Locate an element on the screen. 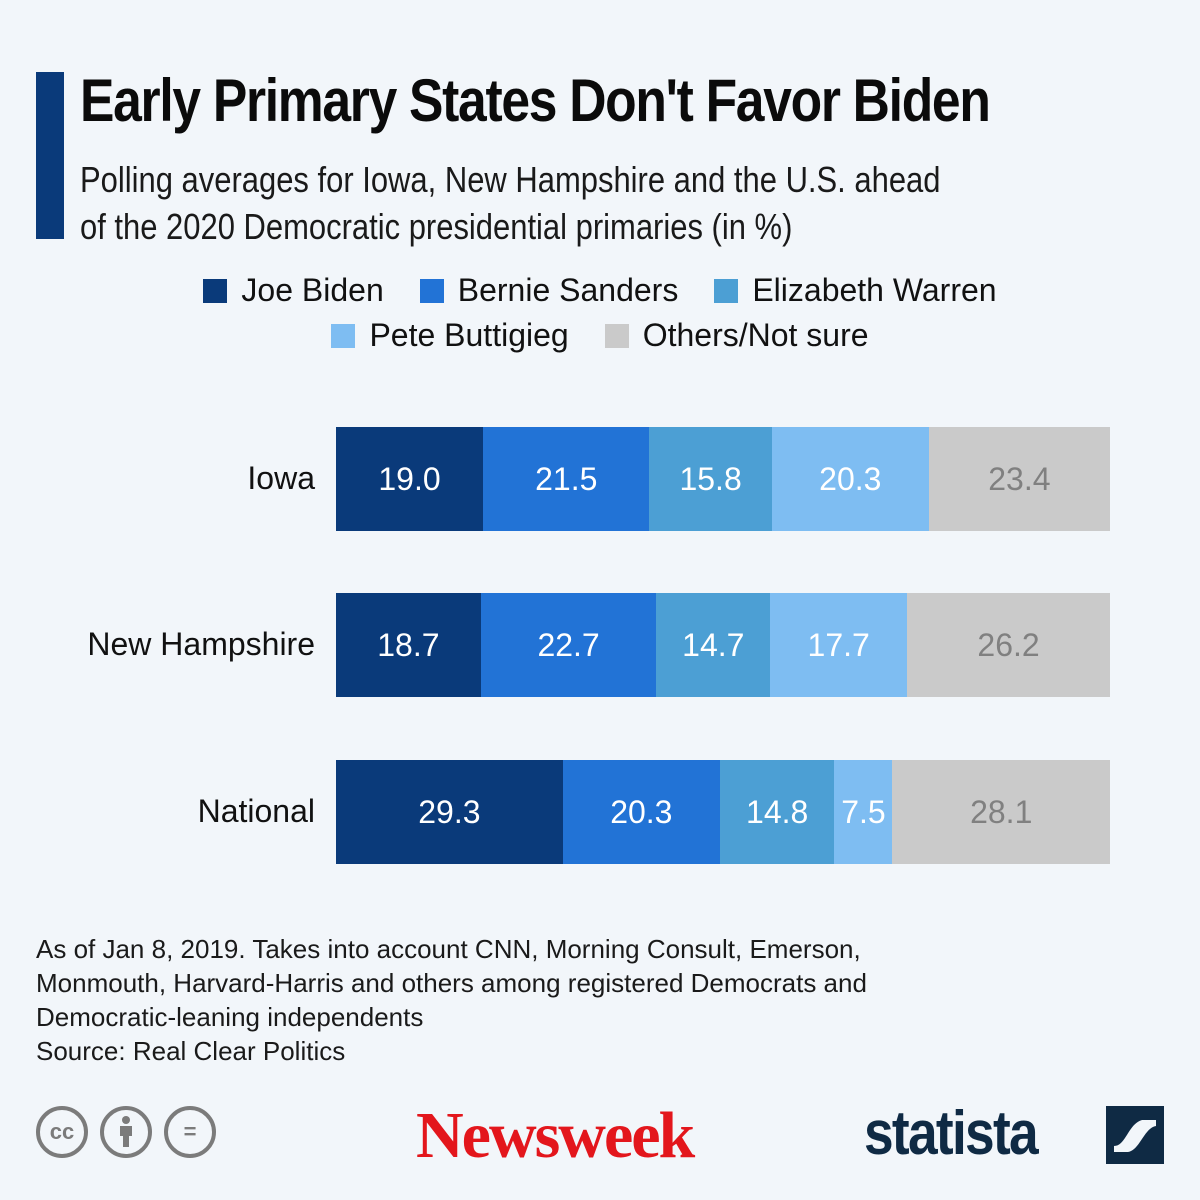 Image resolution: width=1200 pixels, height=1200 pixels. data-label: 7.5 is located at coordinates (863, 811).